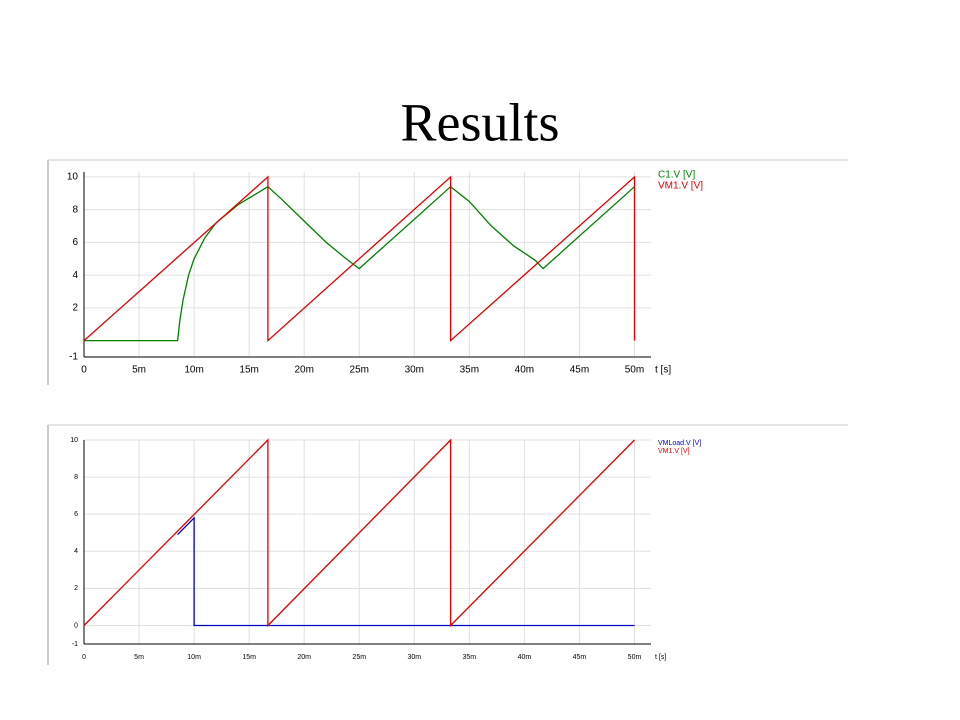  What do you see at coordinates (679, 443) in the screenshot?
I see `legend-label: VMLoad.V [V]` at bounding box center [679, 443].